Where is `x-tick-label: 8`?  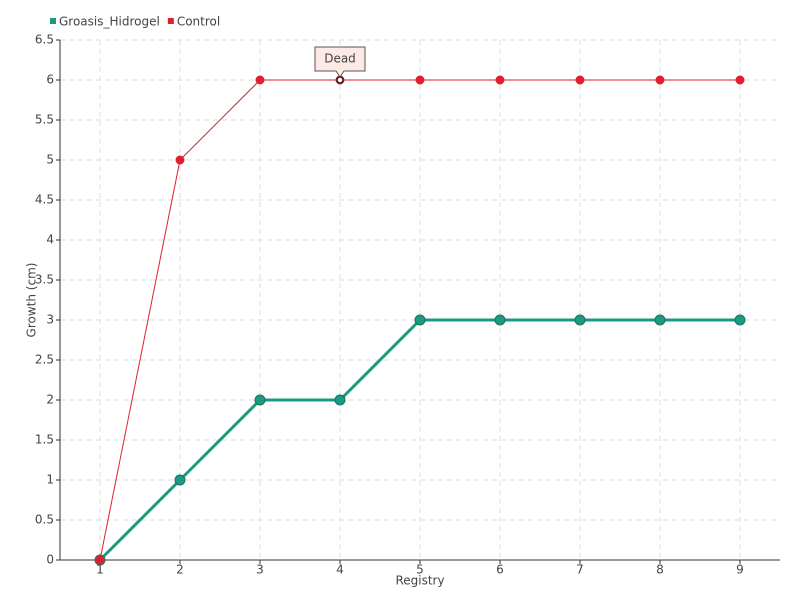
x-tick-label: 8 is located at coordinates (660, 570).